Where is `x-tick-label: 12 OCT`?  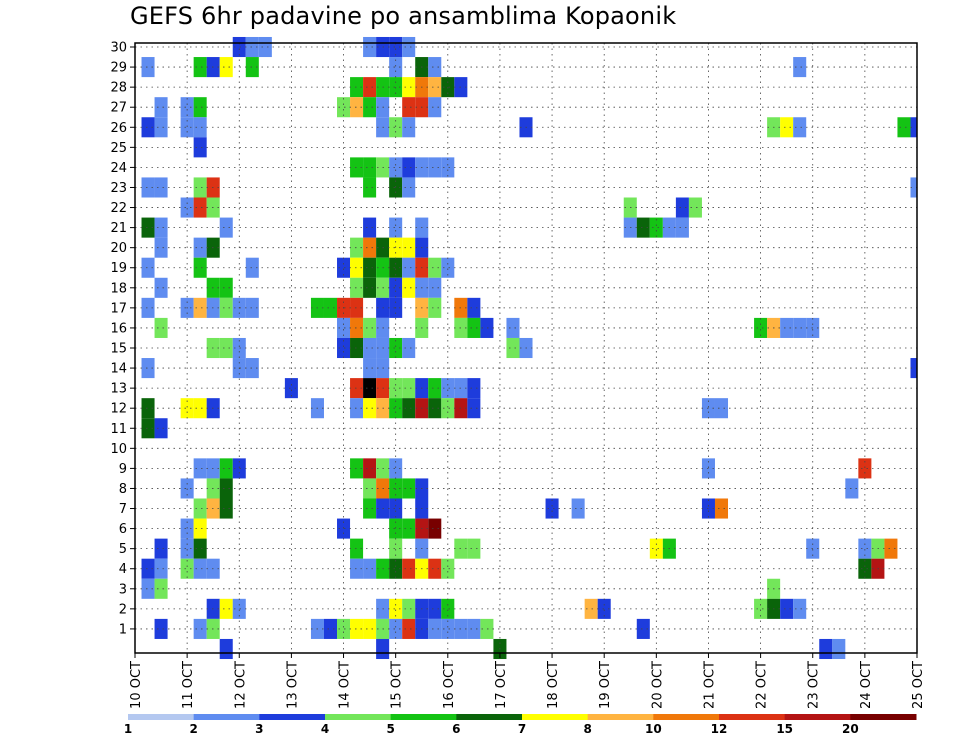
x-tick-label: 12 OCT is located at coordinates (240, 685).